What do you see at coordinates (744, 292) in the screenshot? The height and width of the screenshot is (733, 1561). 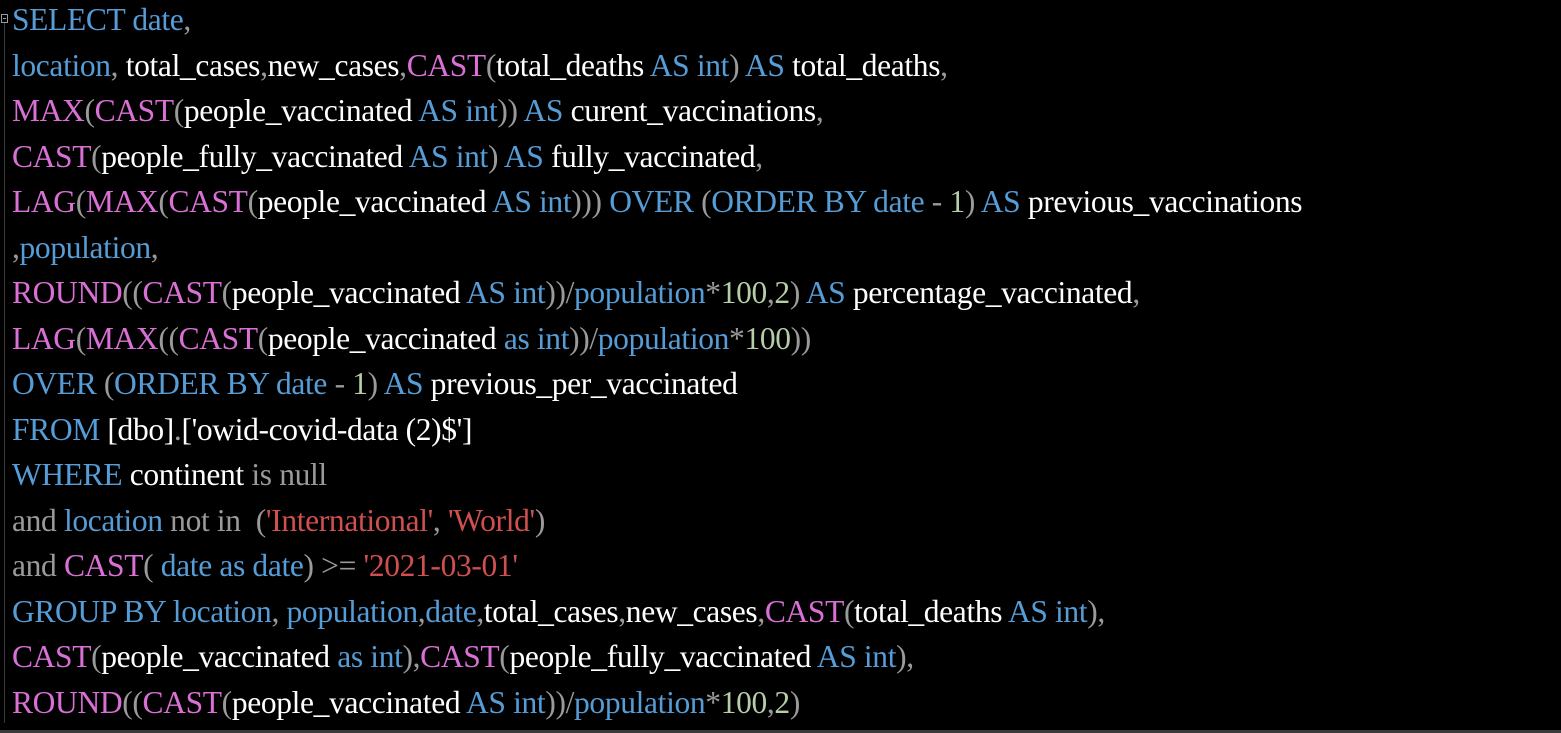 I see `code-token: 100` at bounding box center [744, 292].